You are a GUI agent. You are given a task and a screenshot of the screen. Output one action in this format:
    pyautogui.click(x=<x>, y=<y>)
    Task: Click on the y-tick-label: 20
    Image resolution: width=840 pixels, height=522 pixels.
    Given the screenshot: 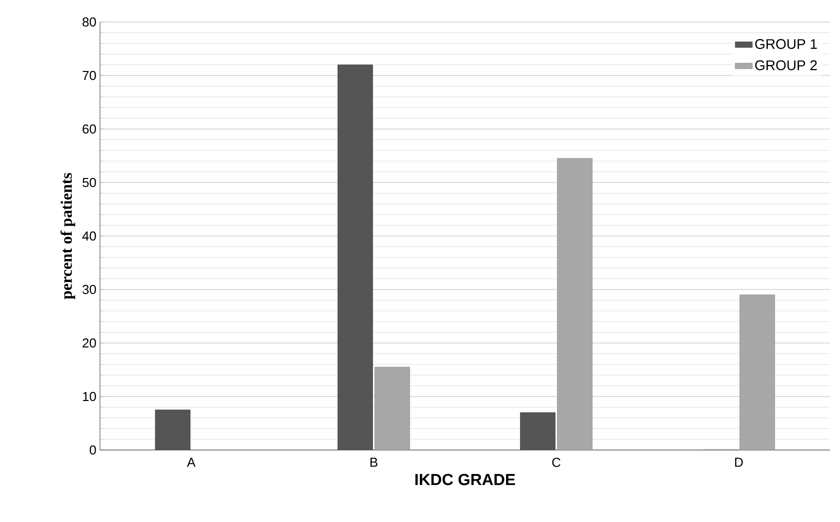 What is the action you would take?
    pyautogui.click(x=89, y=343)
    